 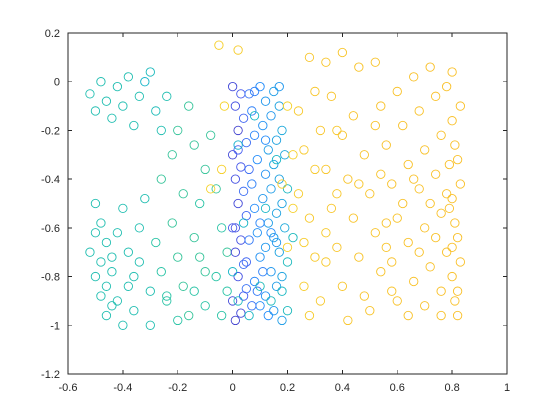 I want to click on x-tick-label: 0.6, so click(x=397, y=388).